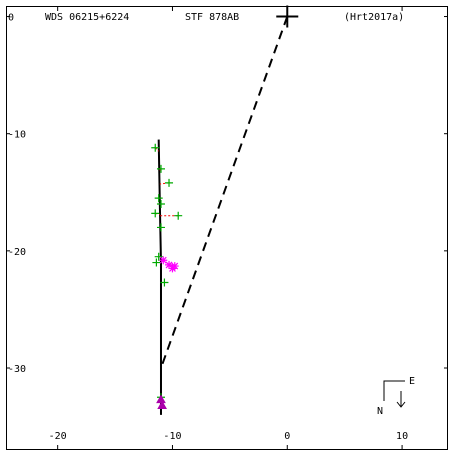 The image size is (450, 450). Describe the element at coordinates (394, 390) in the screenshot. I see `compass-east-arrow` at that location.